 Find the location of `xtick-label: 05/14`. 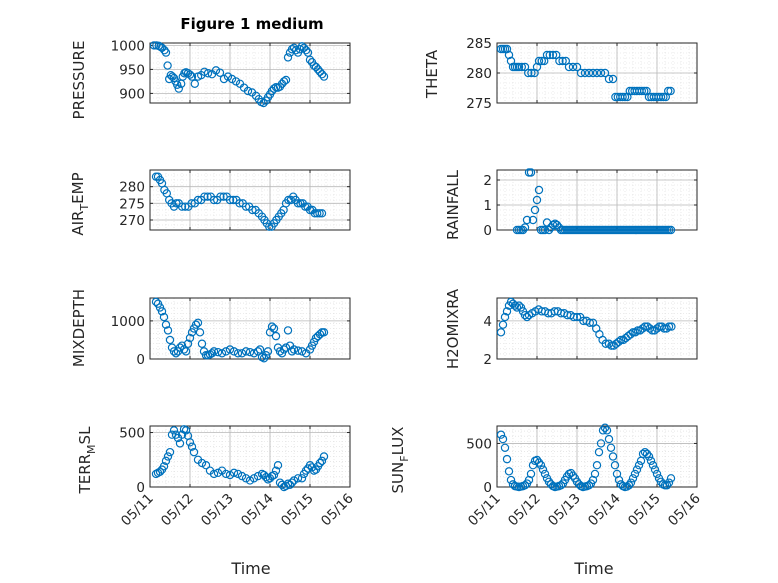

xtick-label: 05/14 is located at coordinates (604, 510).